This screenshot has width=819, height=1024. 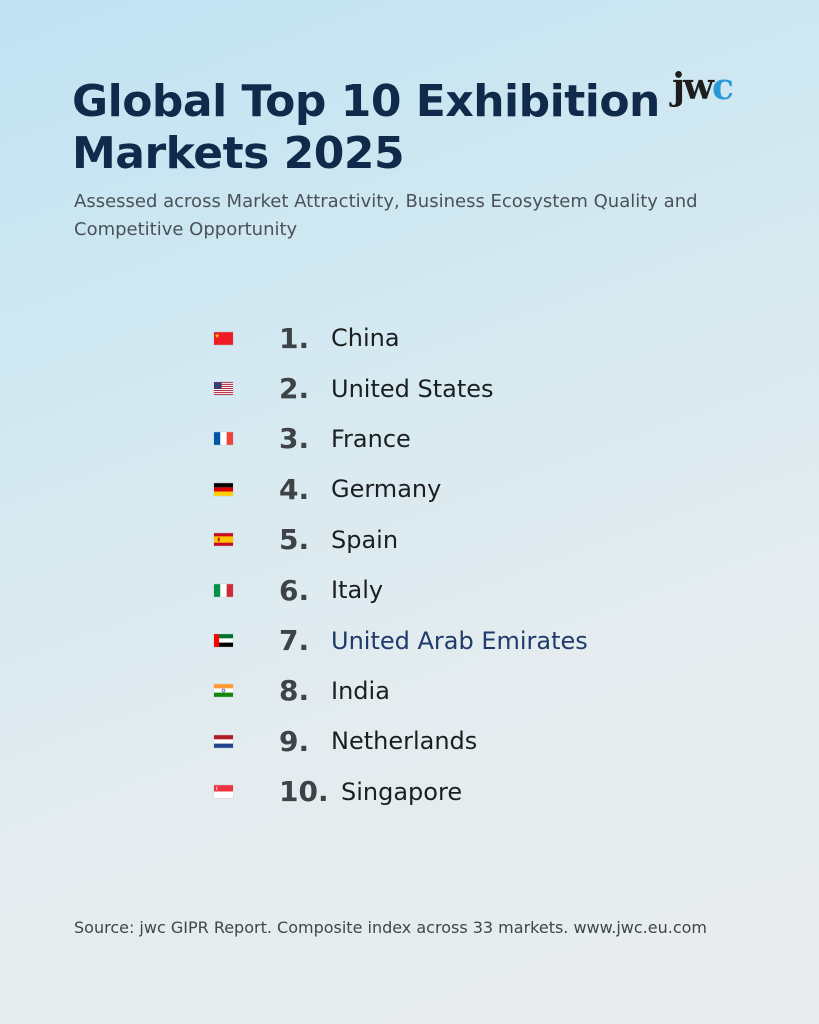 I want to click on rank-number: 9., so click(x=294, y=741).